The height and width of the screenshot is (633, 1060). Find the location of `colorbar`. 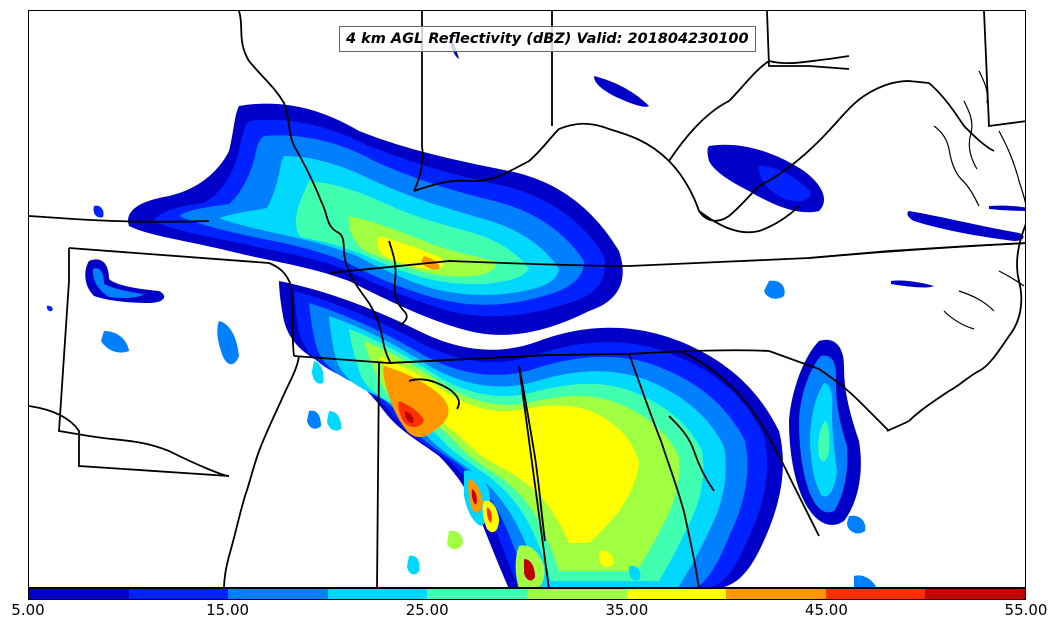

colorbar is located at coordinates (527, 594).